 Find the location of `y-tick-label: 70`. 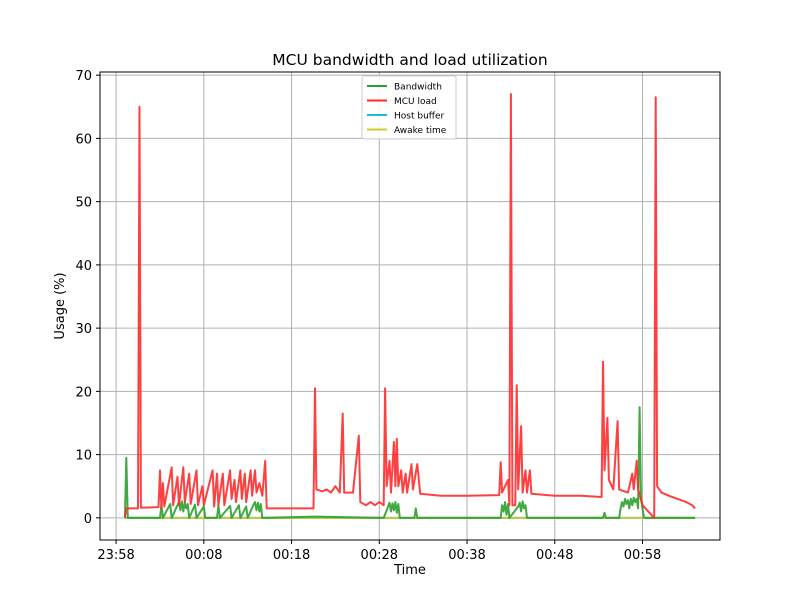

y-tick-label: 70 is located at coordinates (83, 76).